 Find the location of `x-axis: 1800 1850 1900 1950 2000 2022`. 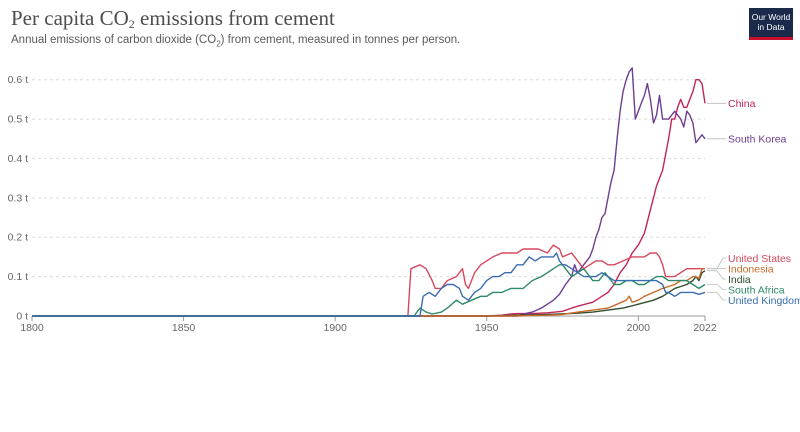

x-axis: 1800 1850 1900 1950 2000 2022 is located at coordinates (368, 325).